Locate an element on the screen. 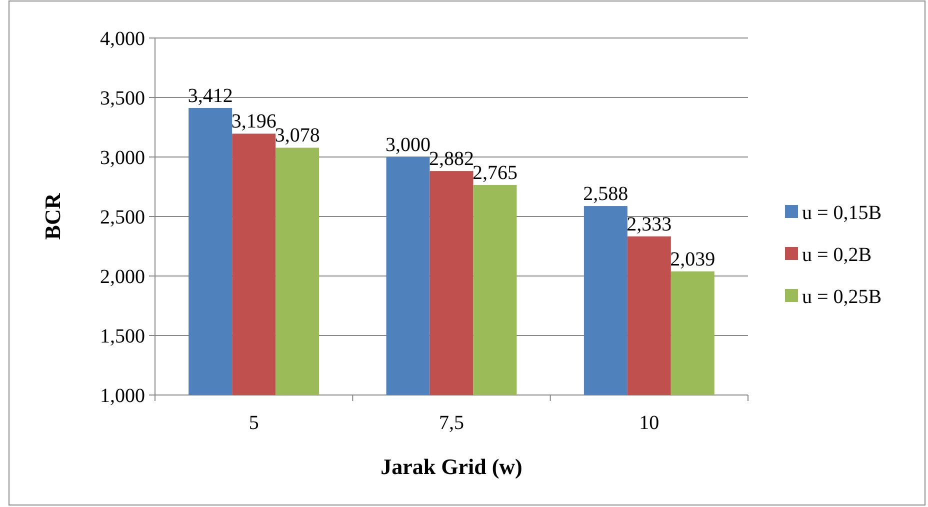 Image resolution: width=928 pixels, height=507 pixels. x-tick-label: 10 is located at coordinates (649, 423).